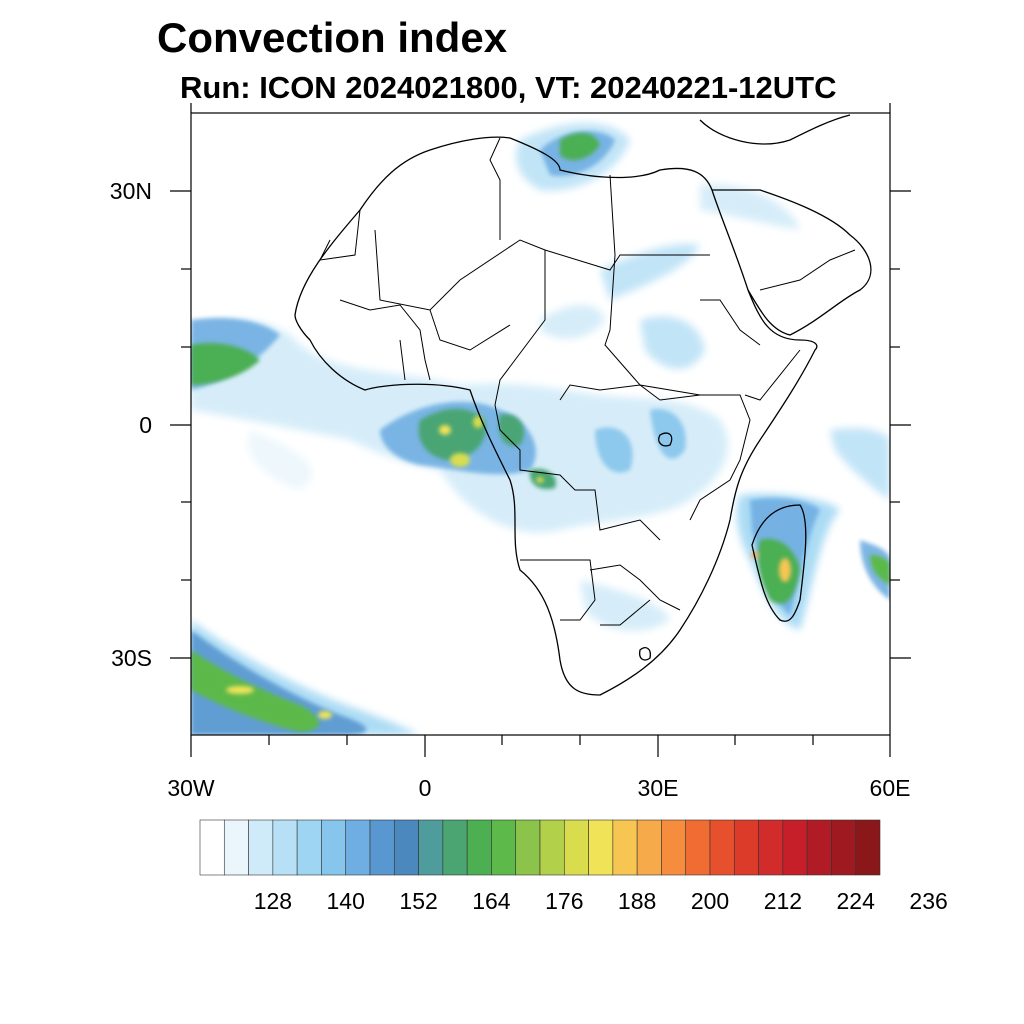  Describe the element at coordinates (508, 87) in the screenshot. I see `map-subtitle: Run: ICON 2024021800, VT: 20240221-12UTC` at that location.